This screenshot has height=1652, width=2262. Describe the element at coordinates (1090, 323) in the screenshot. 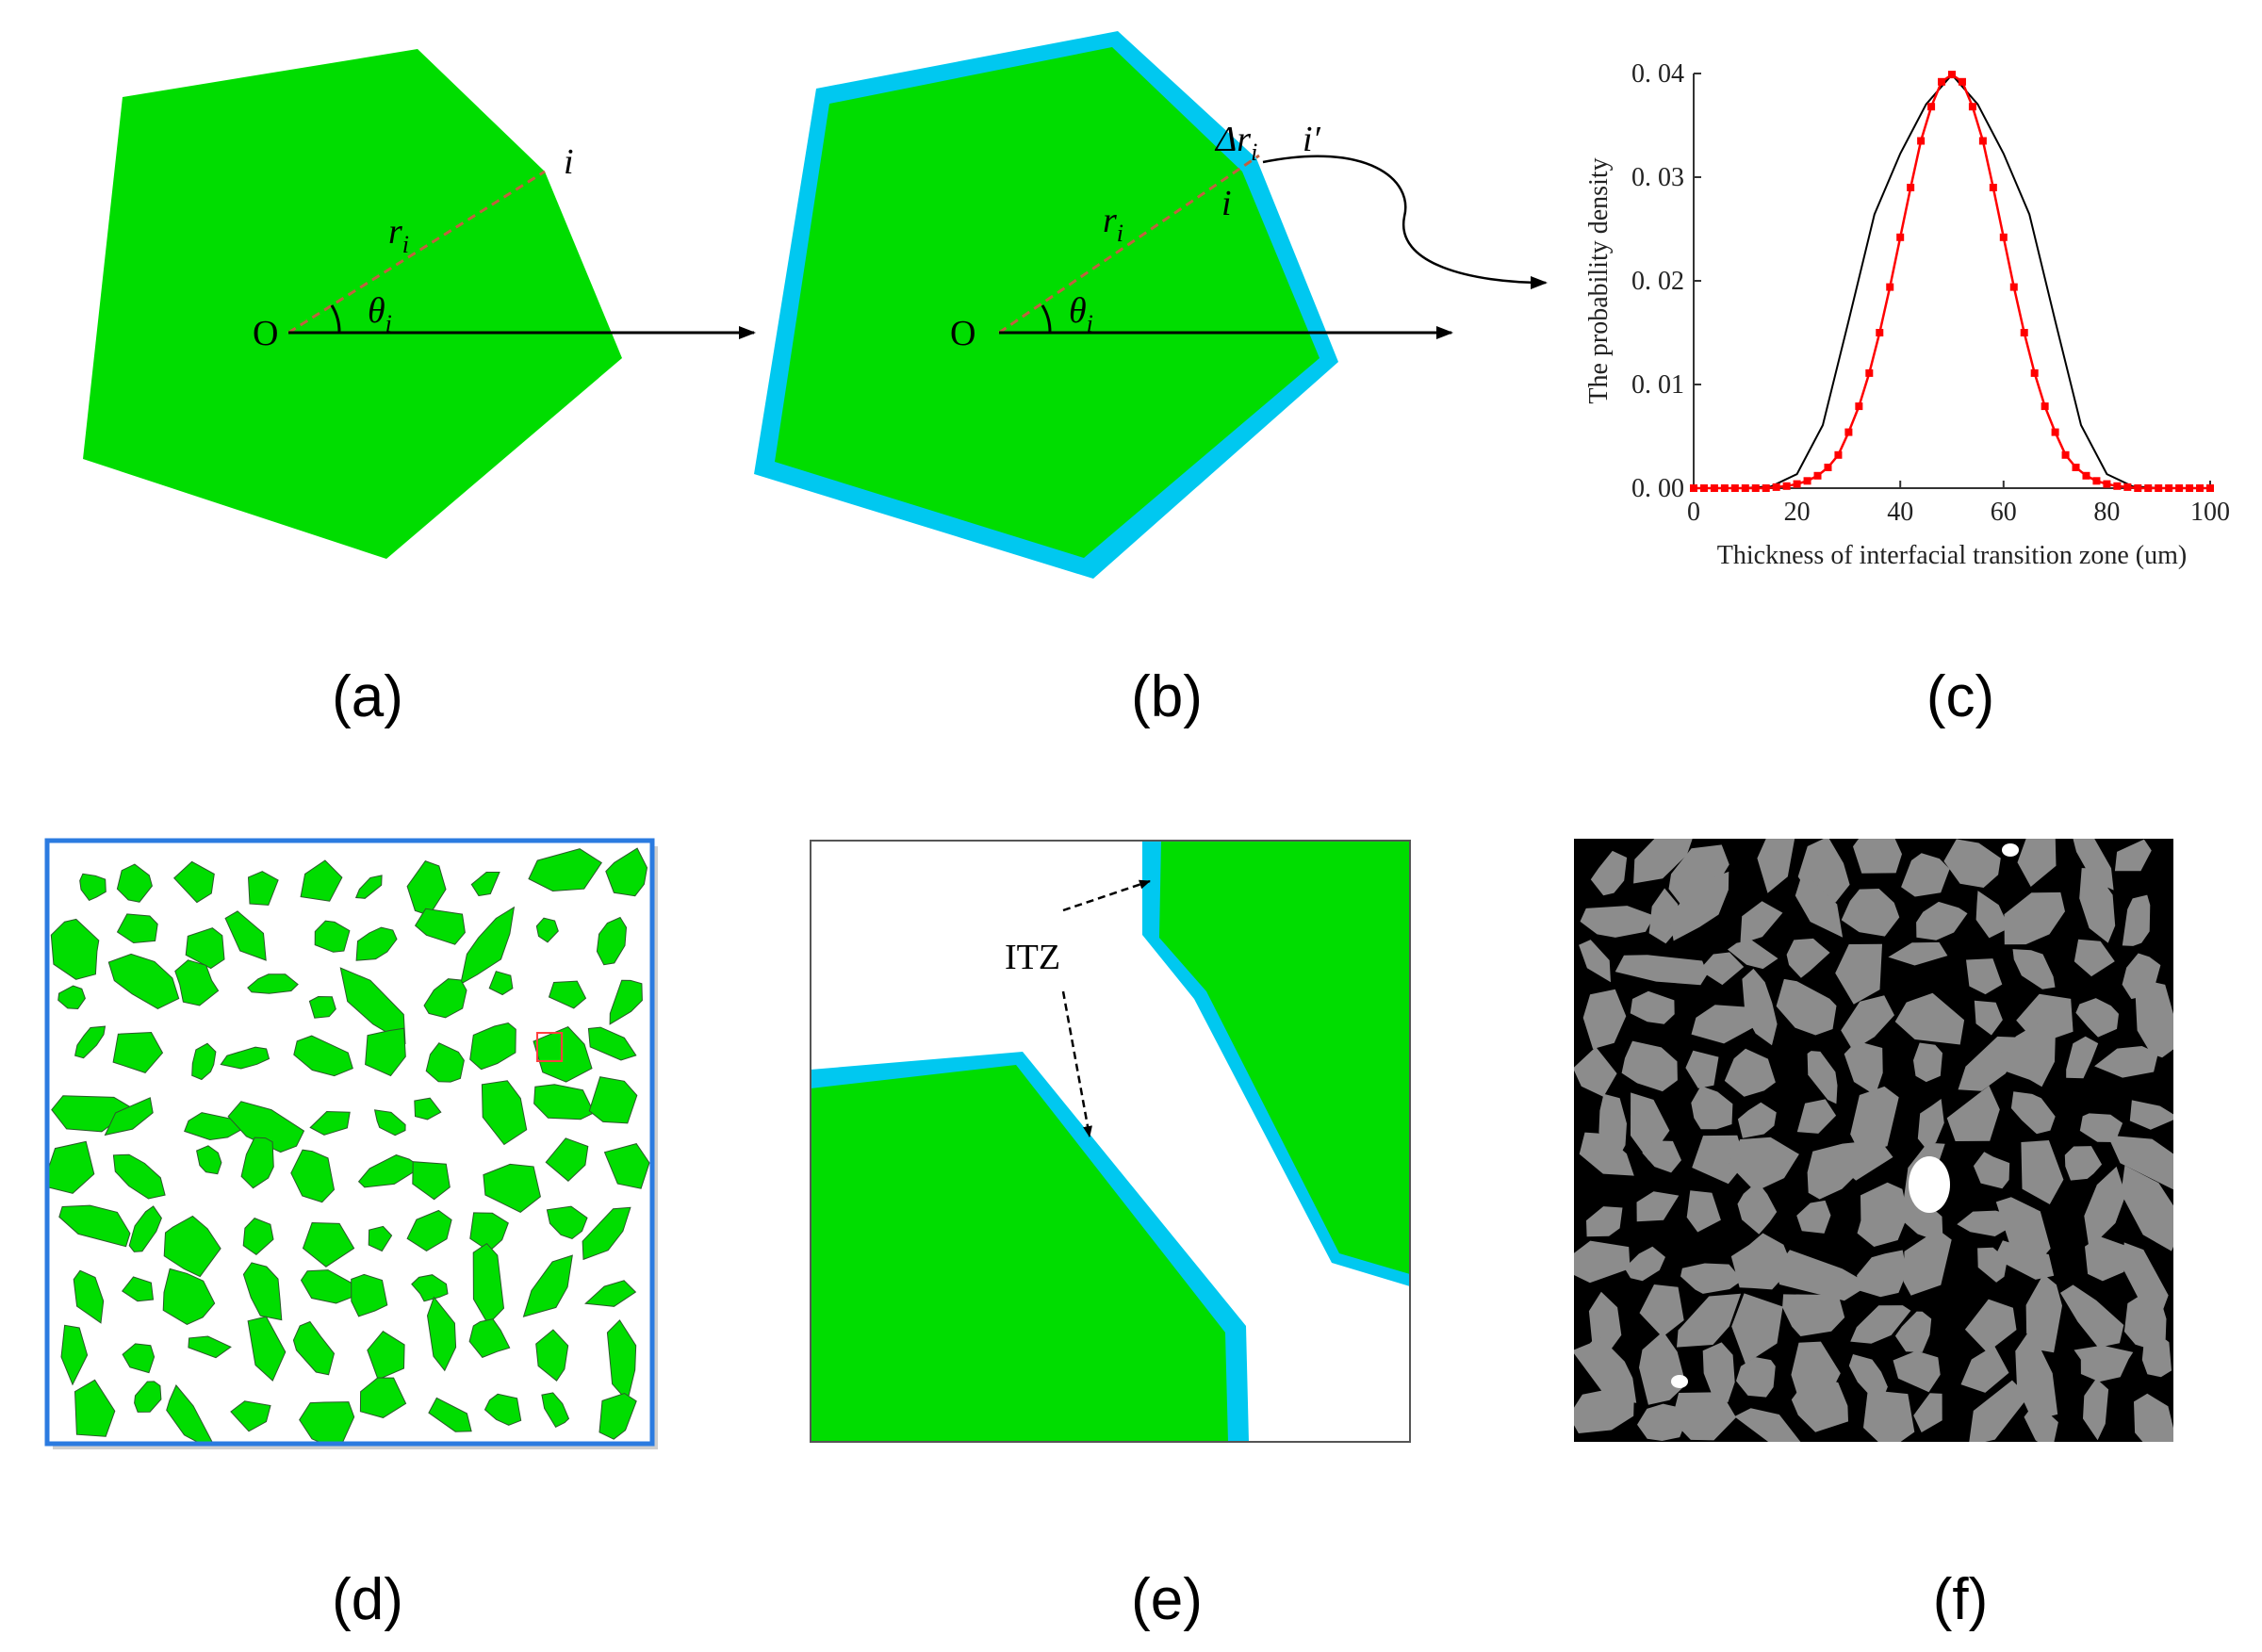

I see `angle-subscript-b: i` at that location.